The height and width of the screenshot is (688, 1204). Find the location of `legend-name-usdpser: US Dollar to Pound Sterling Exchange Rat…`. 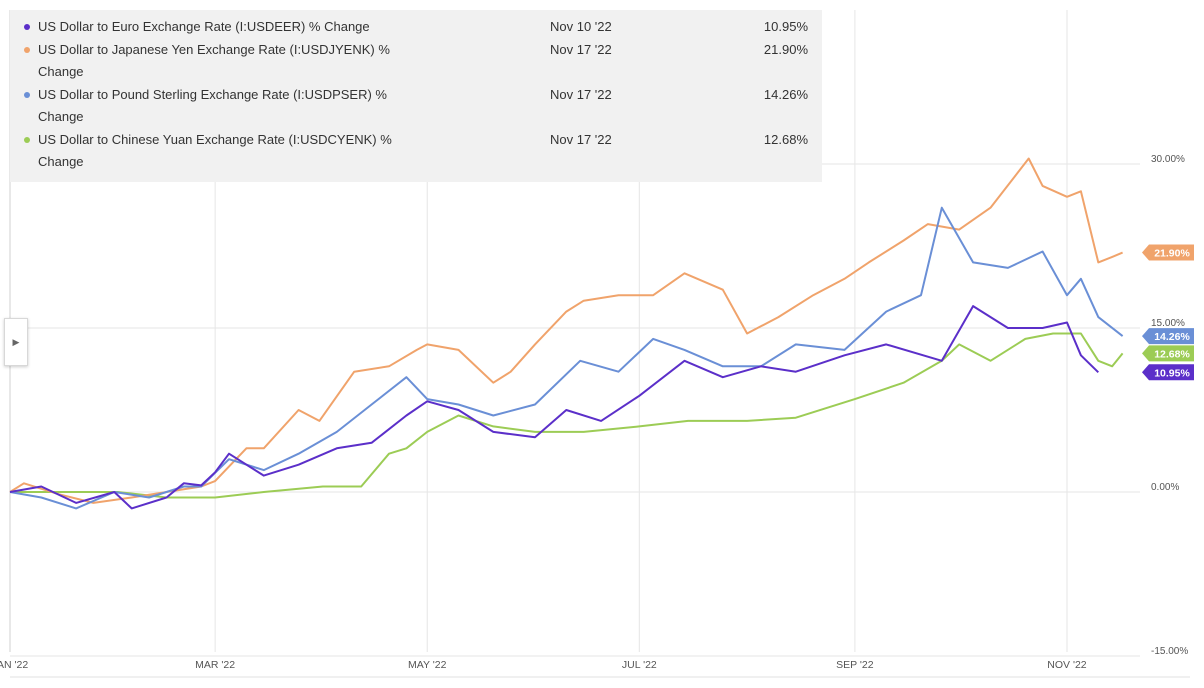

legend-name-usdpser: US Dollar to Pound Sterling Exchange Rat… is located at coordinates (212, 105).